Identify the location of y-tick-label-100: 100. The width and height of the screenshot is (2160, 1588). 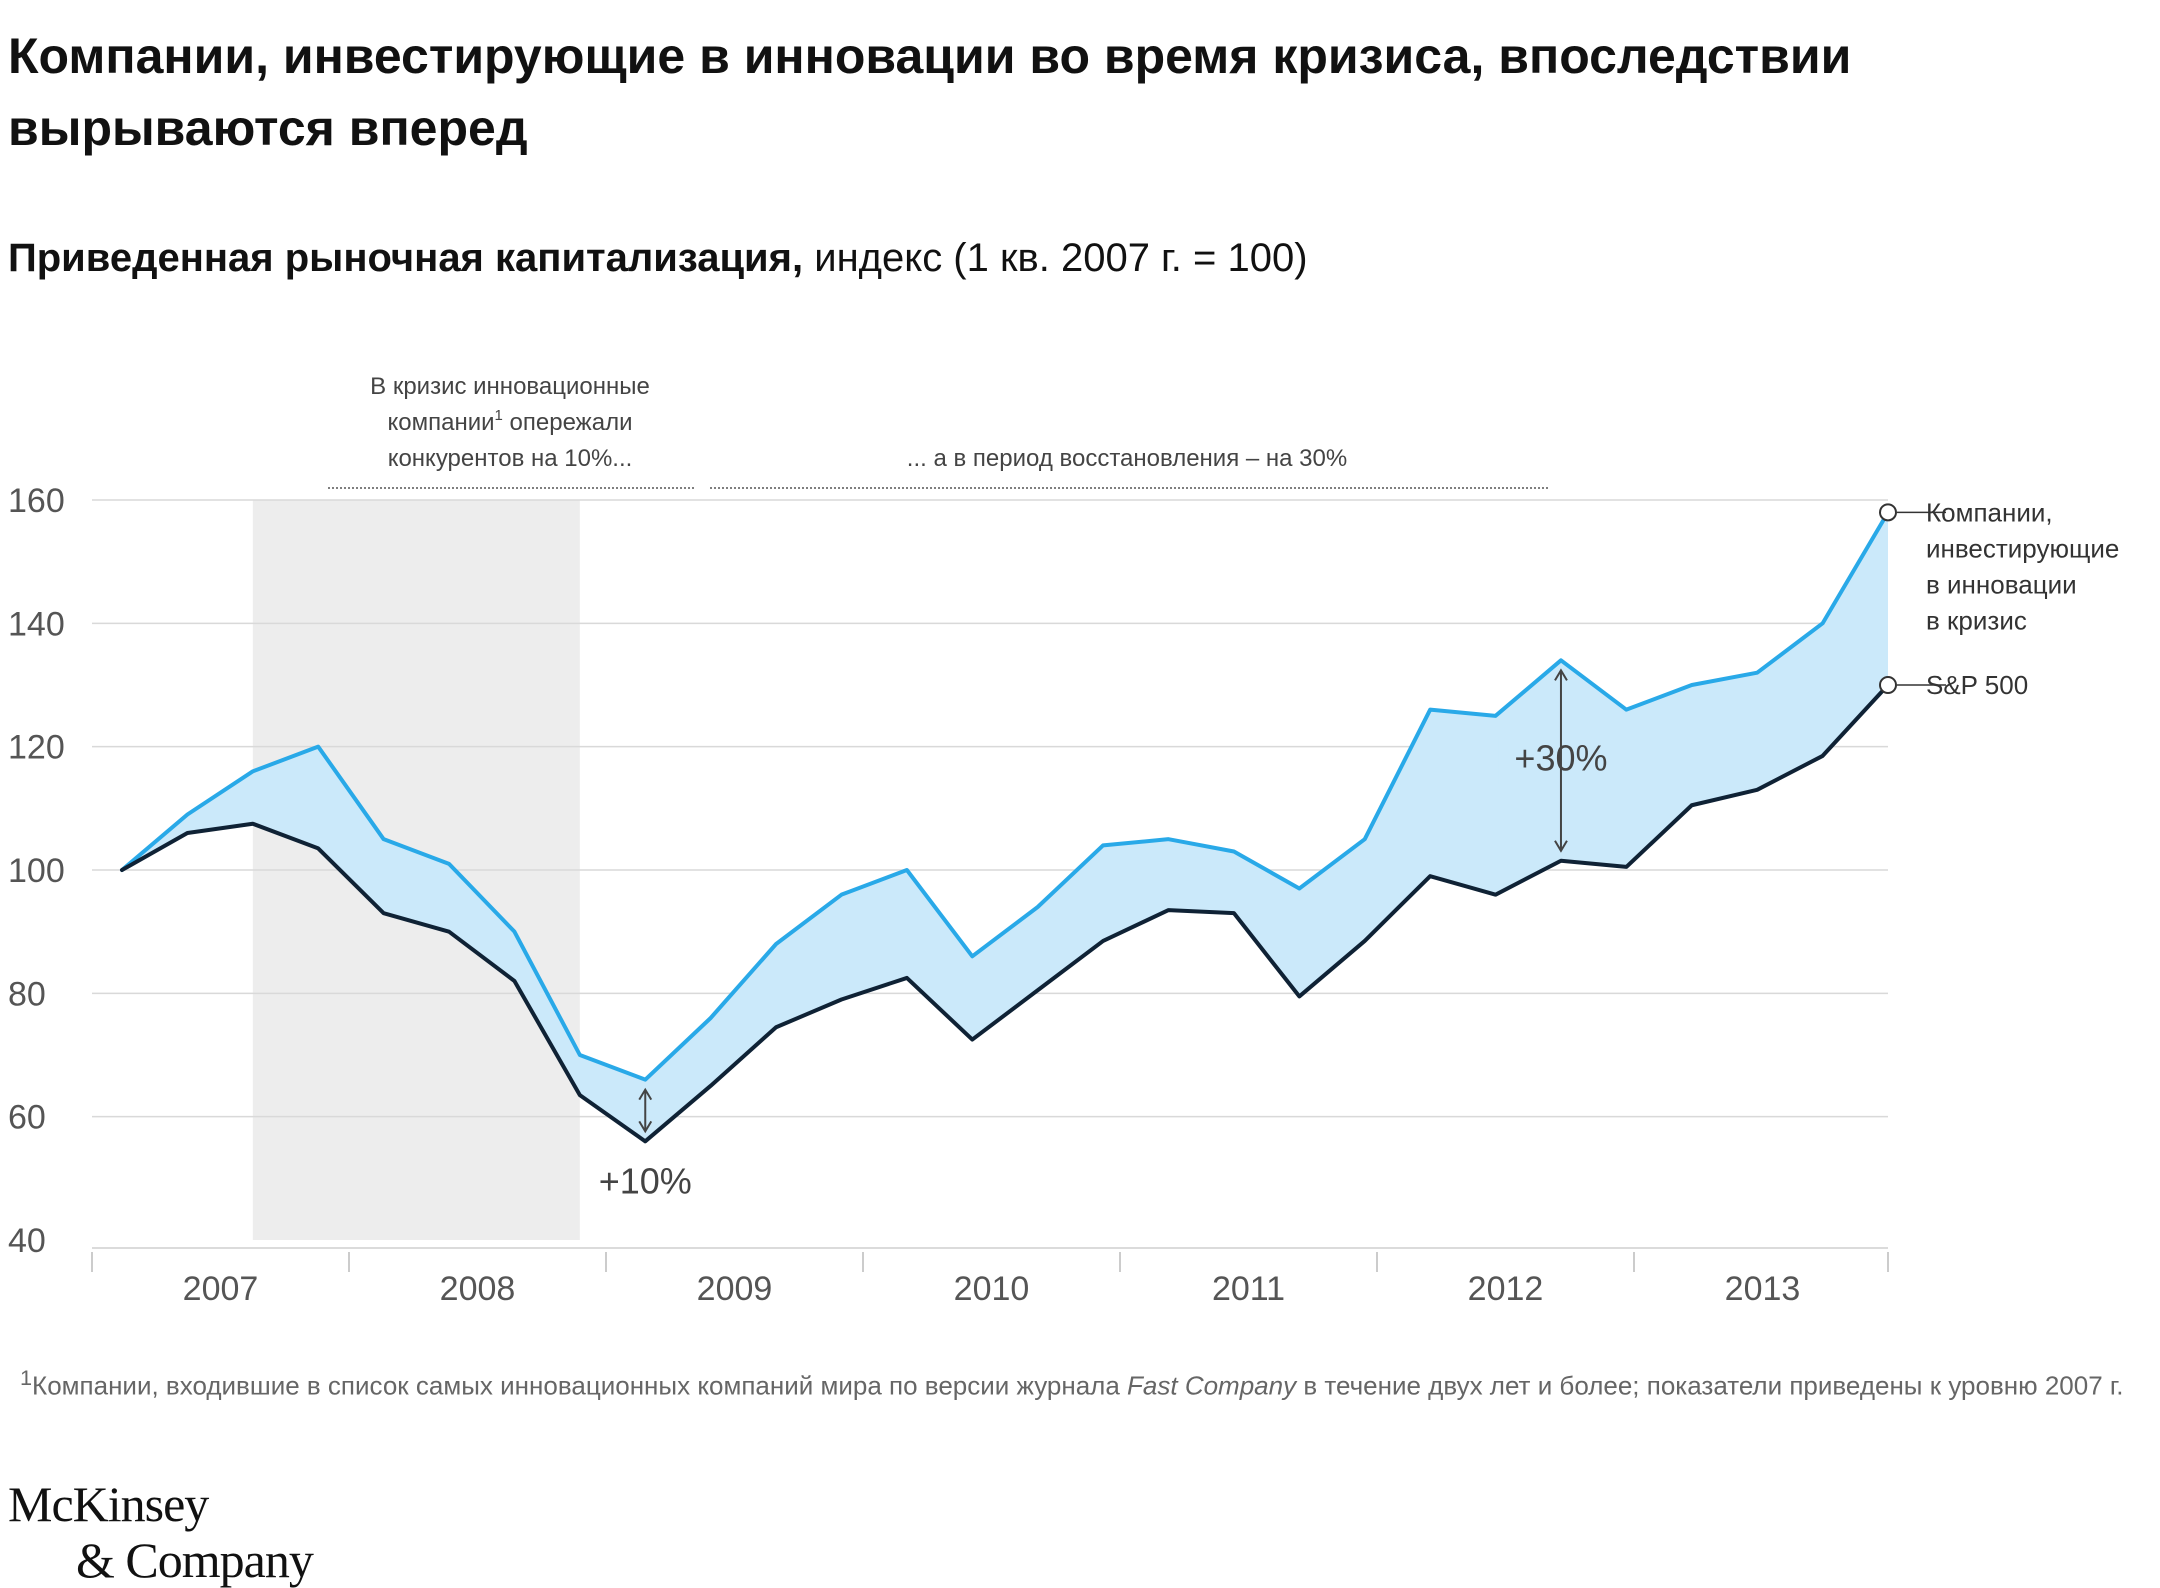
(36, 871).